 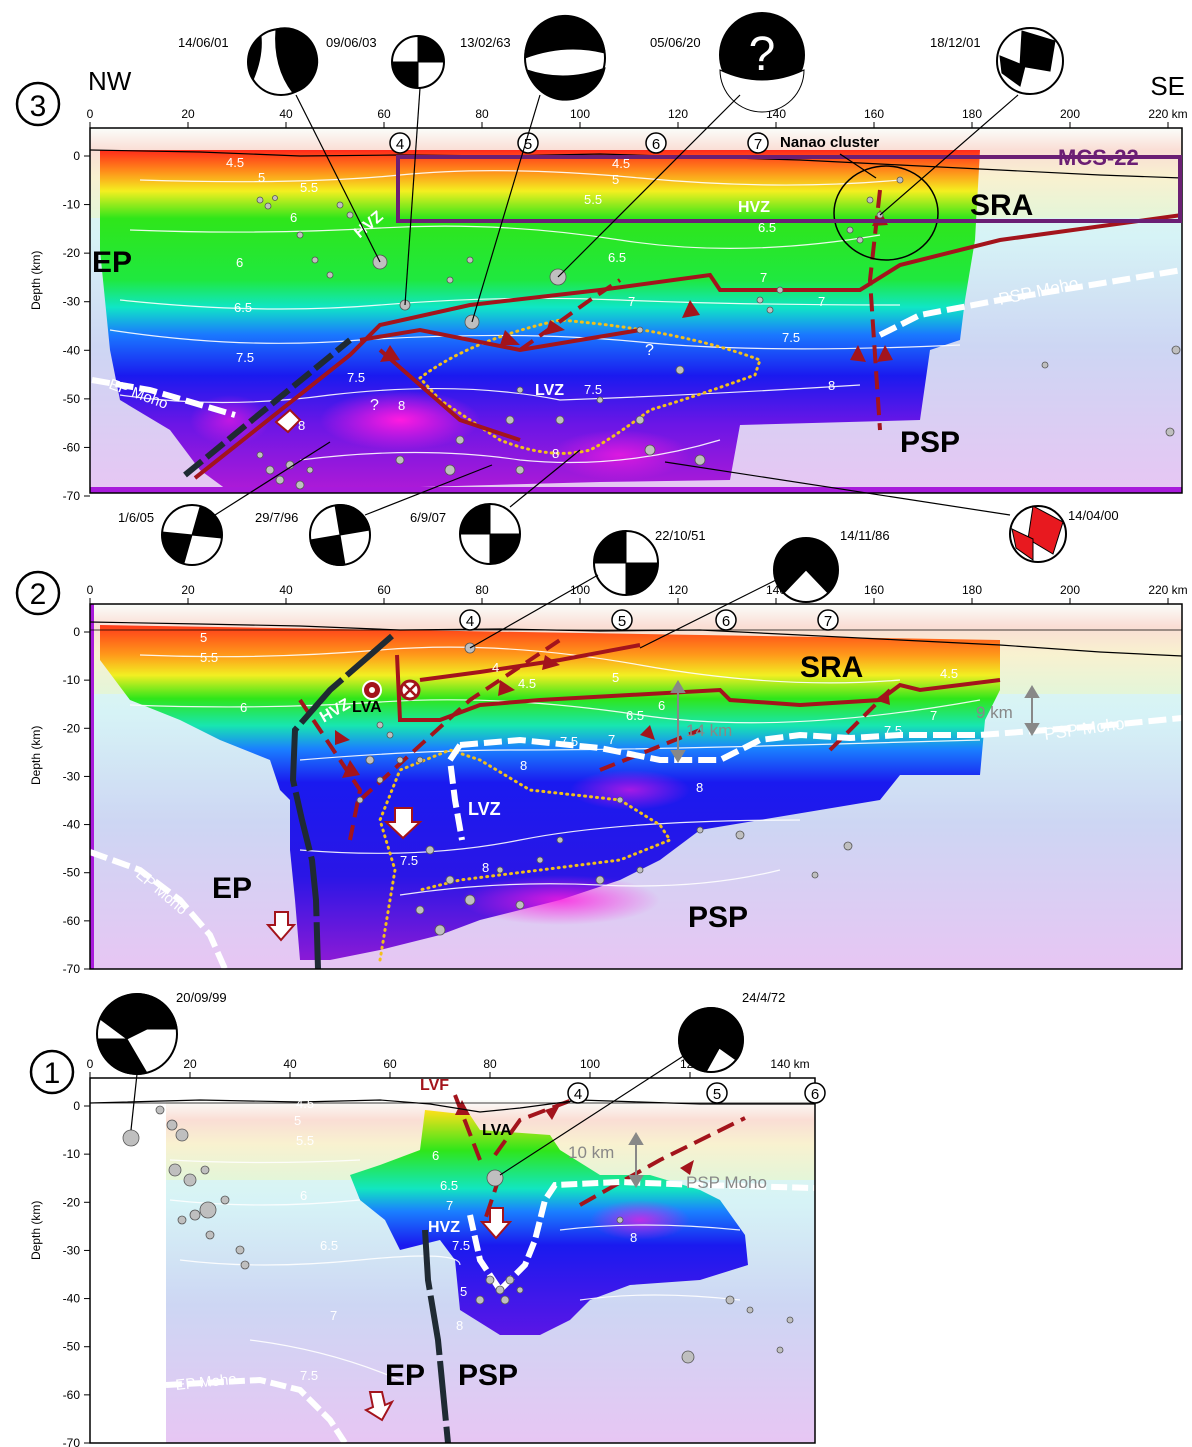 I want to click on panel-3-y-label: Depth (km), so click(x=36, y=280).